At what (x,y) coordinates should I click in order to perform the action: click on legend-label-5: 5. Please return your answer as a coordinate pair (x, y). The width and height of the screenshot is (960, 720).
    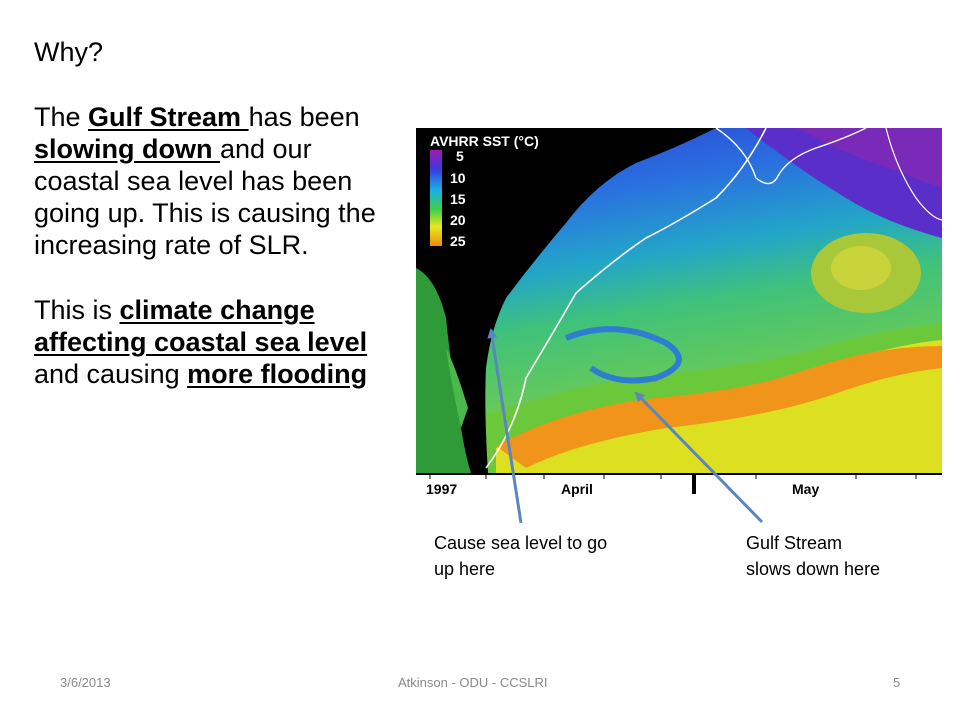
    Looking at the image, I should click on (460, 156).